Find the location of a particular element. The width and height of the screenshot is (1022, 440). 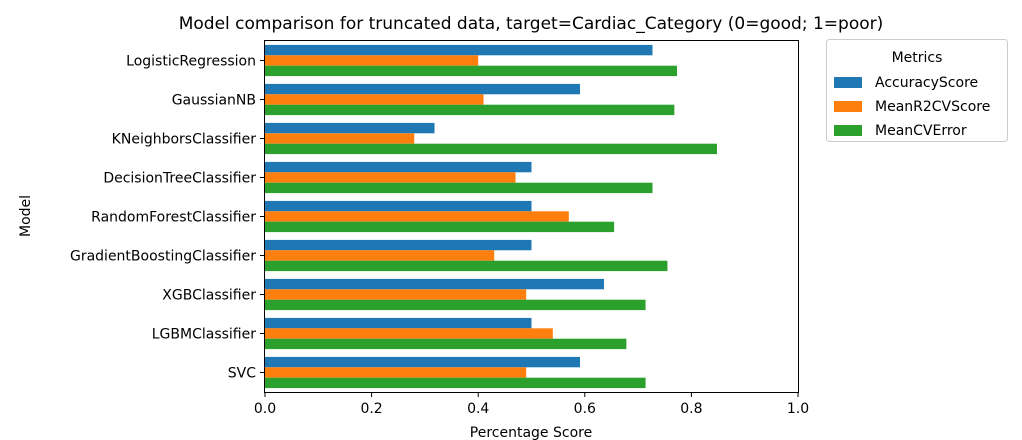

x-tick-label: 0.2 is located at coordinates (371, 409).